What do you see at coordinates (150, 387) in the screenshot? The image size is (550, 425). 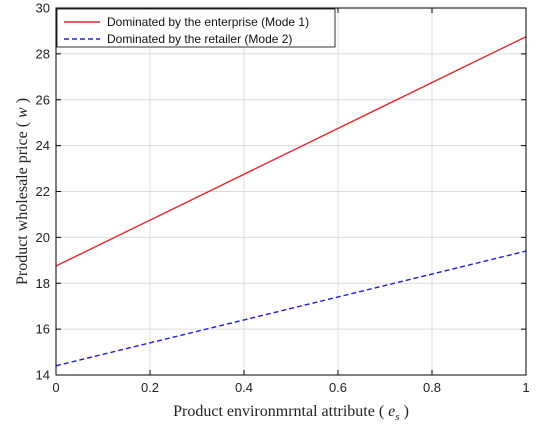 I see `x-tick-label: 0.2` at bounding box center [150, 387].